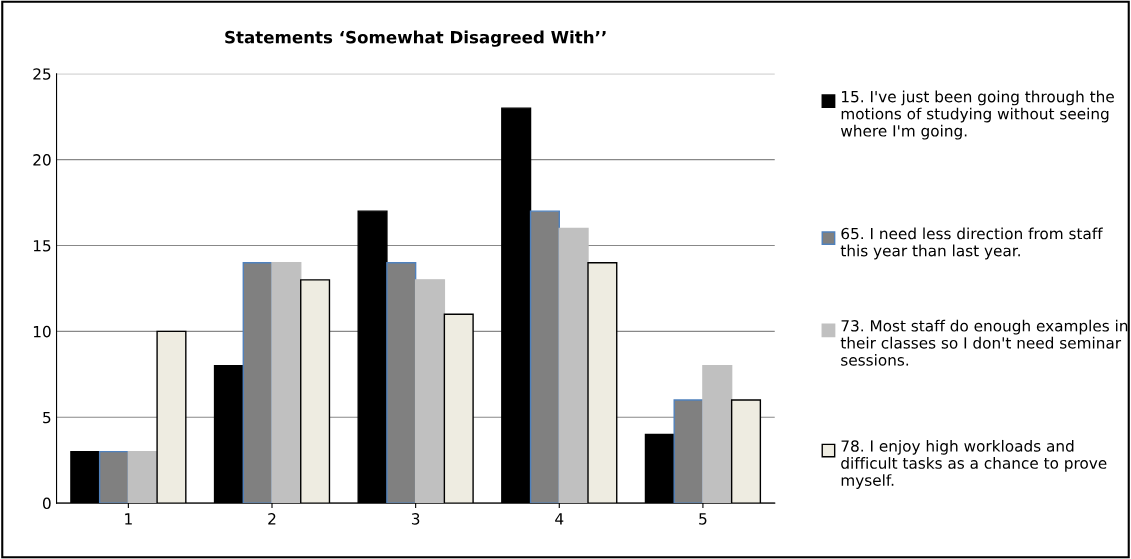  I want to click on legend-label: 15. I've just been going through the motions of studying without seeing where I'm going., so click(977, 115).